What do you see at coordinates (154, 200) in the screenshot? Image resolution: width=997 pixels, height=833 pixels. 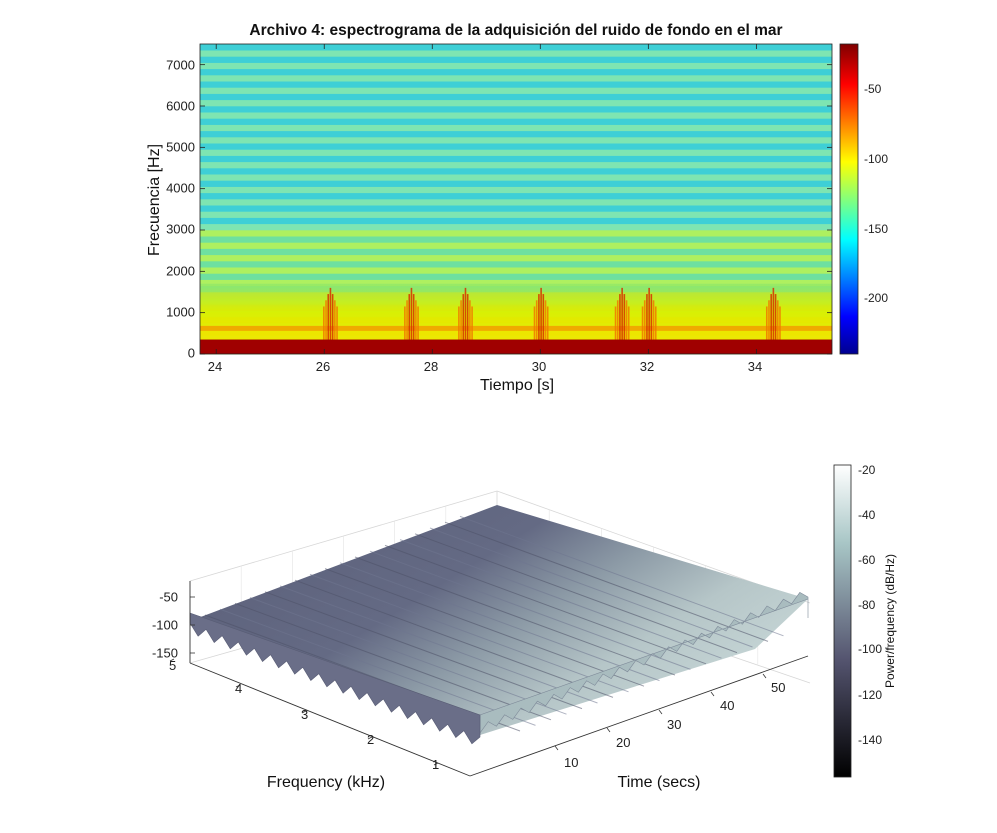 I see `y-axis-label: Frecuencia [Hz]` at bounding box center [154, 200].